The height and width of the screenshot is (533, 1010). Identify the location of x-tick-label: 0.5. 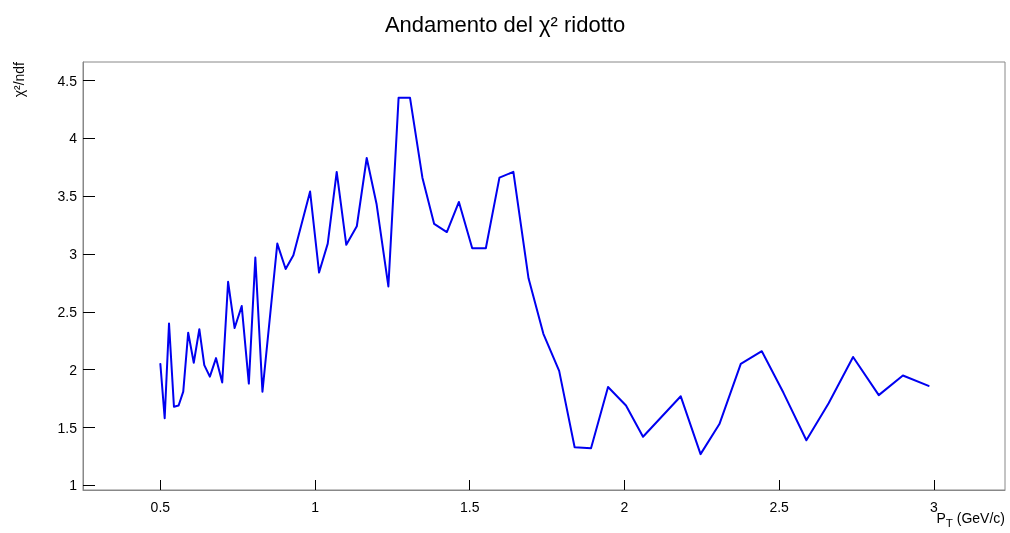
(160, 507).